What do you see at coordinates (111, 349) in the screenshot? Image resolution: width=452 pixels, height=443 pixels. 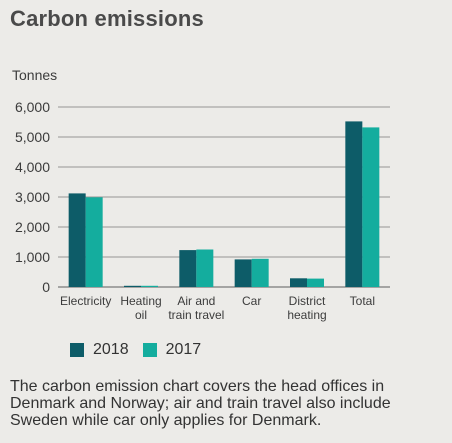 I see `legend-label-2018: 2018` at bounding box center [111, 349].